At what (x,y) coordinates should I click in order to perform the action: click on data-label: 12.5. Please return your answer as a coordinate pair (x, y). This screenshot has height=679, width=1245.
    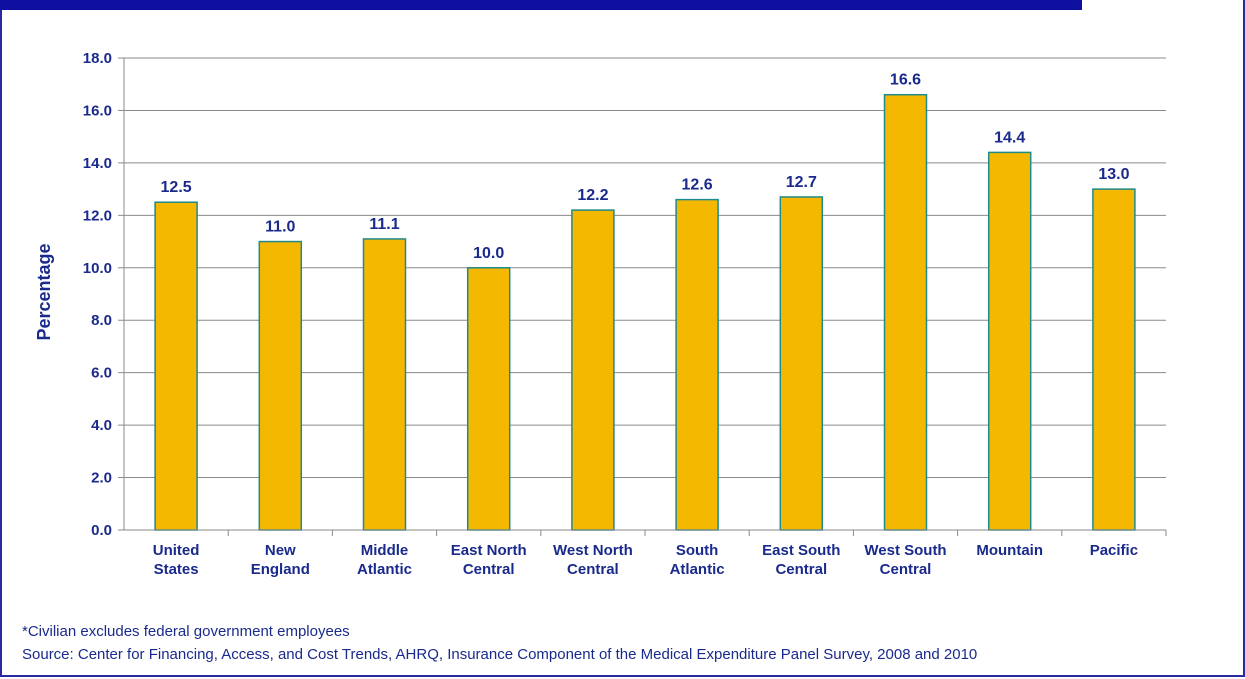
    Looking at the image, I should click on (176, 187).